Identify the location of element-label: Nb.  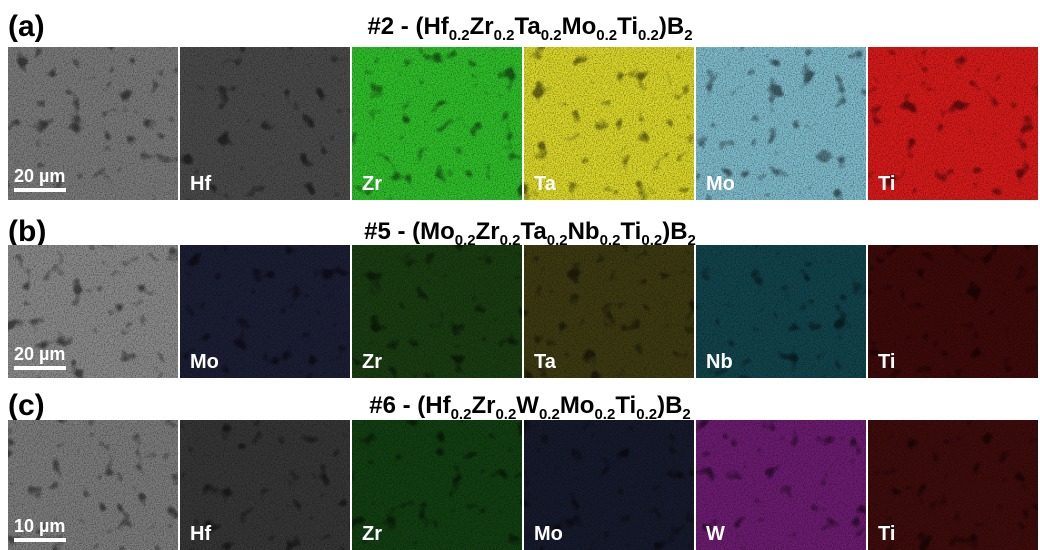
(719, 362).